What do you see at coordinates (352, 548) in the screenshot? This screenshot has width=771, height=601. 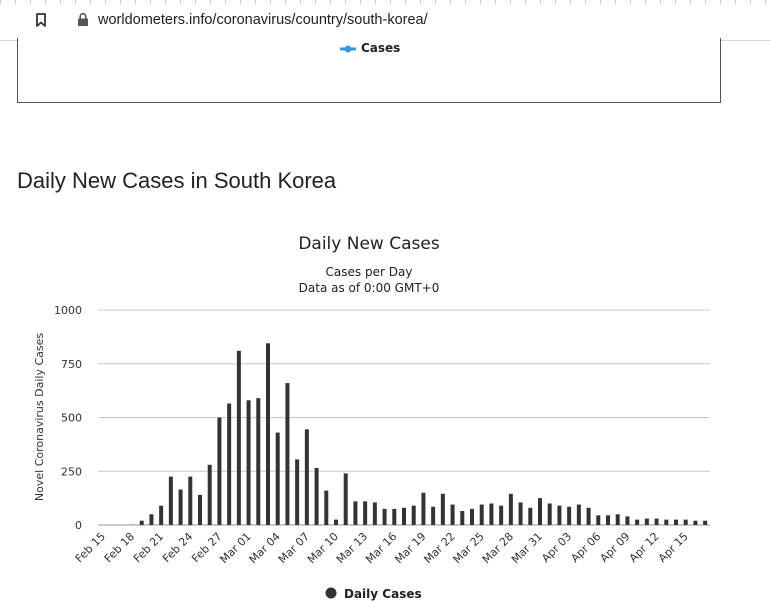 I see `x-tick-label: Mar 13` at bounding box center [352, 548].